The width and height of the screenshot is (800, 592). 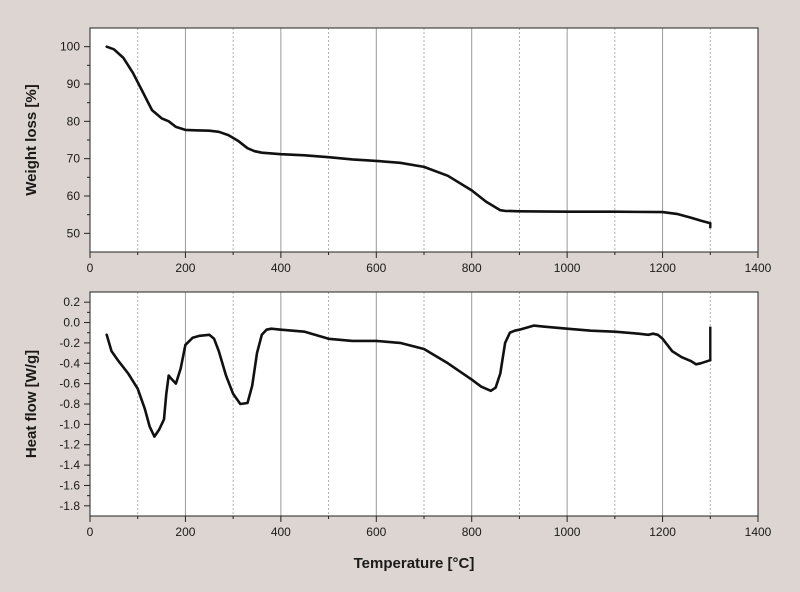 What do you see at coordinates (74, 159) in the screenshot?
I see `weight-loss-y-tick-label: 70` at bounding box center [74, 159].